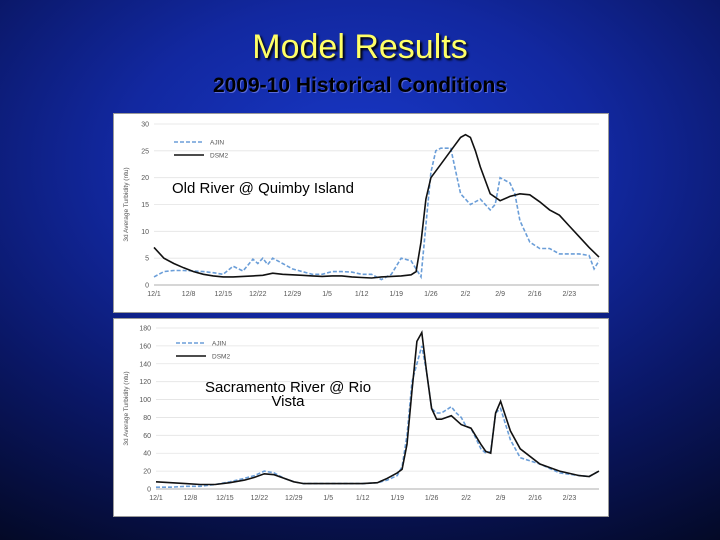 This screenshot has height=540, width=720. Describe the element at coordinates (145, 346) in the screenshot. I see `y-tick-label: 160` at that location.